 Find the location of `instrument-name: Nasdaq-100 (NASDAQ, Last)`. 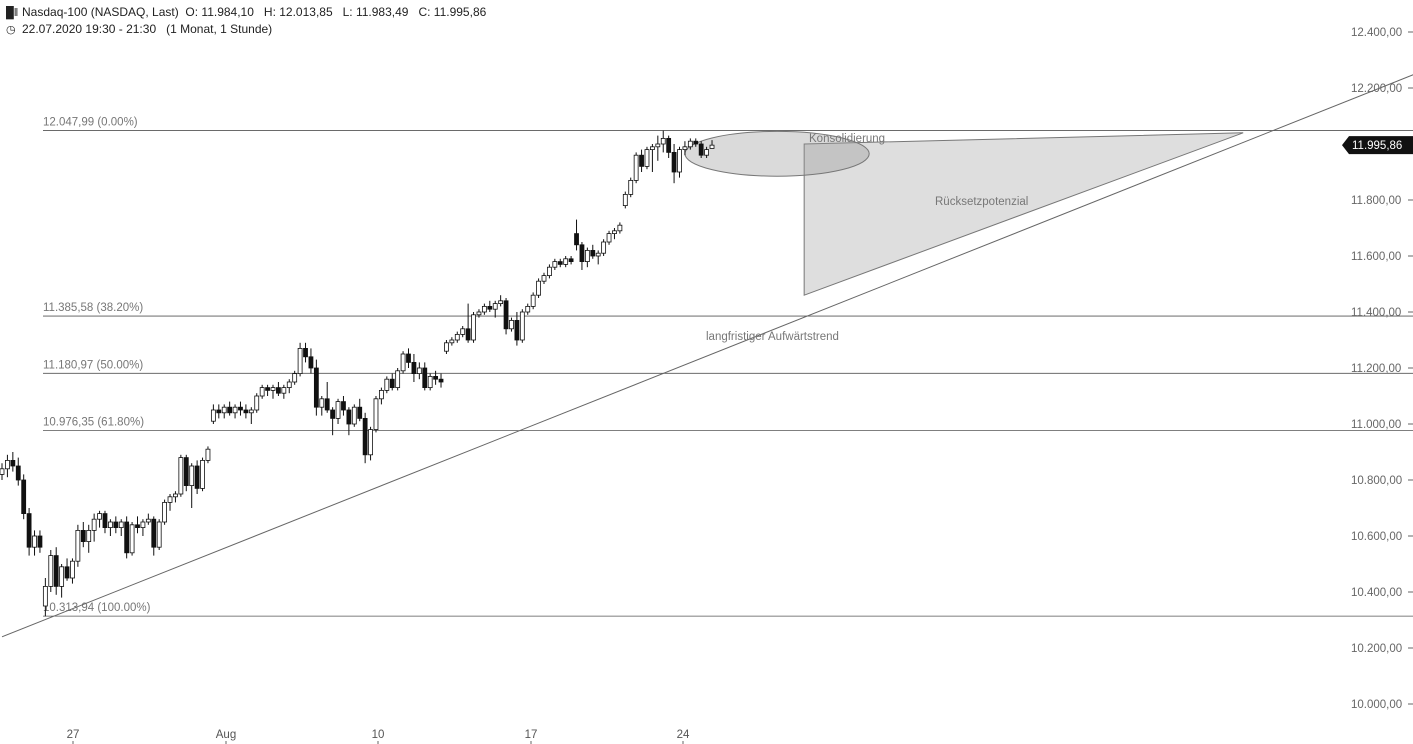

instrument-name: Nasdaq-100 (NASDAQ, Last) is located at coordinates (100, 12).